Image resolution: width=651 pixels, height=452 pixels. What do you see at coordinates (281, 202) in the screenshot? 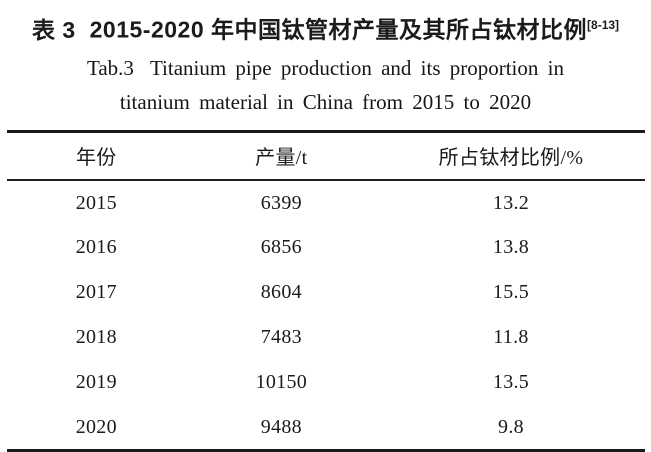
I see `cell-production: 6399` at bounding box center [281, 202].